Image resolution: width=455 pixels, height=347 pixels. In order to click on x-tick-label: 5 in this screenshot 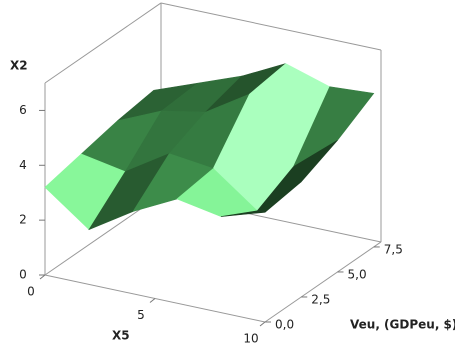, I will do `click(141, 315)`.